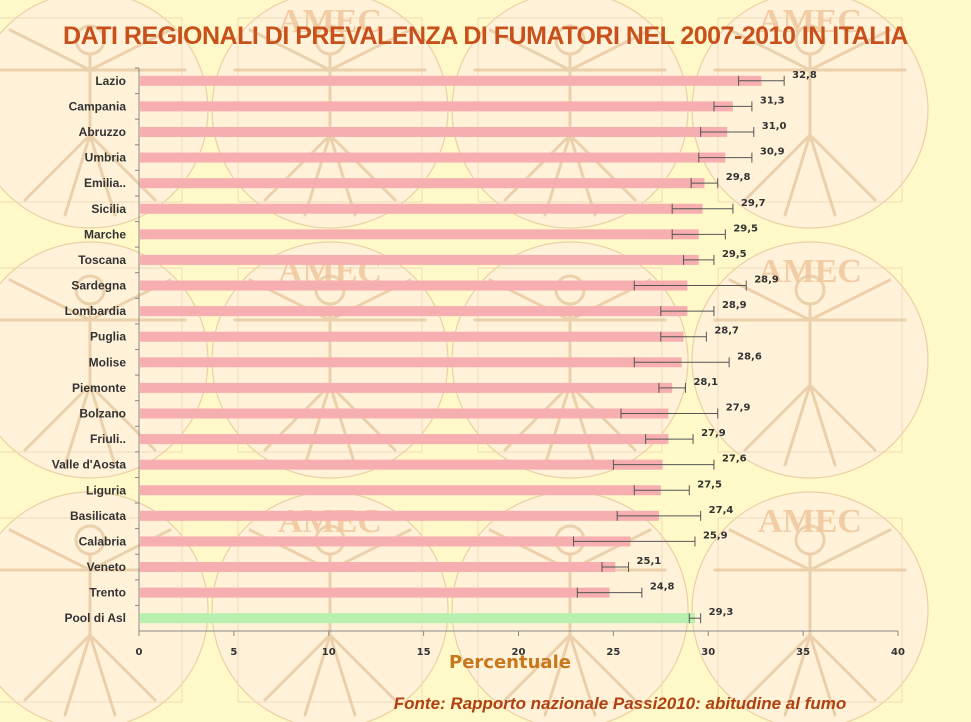 This screenshot has height=722, width=971. What do you see at coordinates (749, 356) in the screenshot?
I see `data-label: 28,6` at bounding box center [749, 356].